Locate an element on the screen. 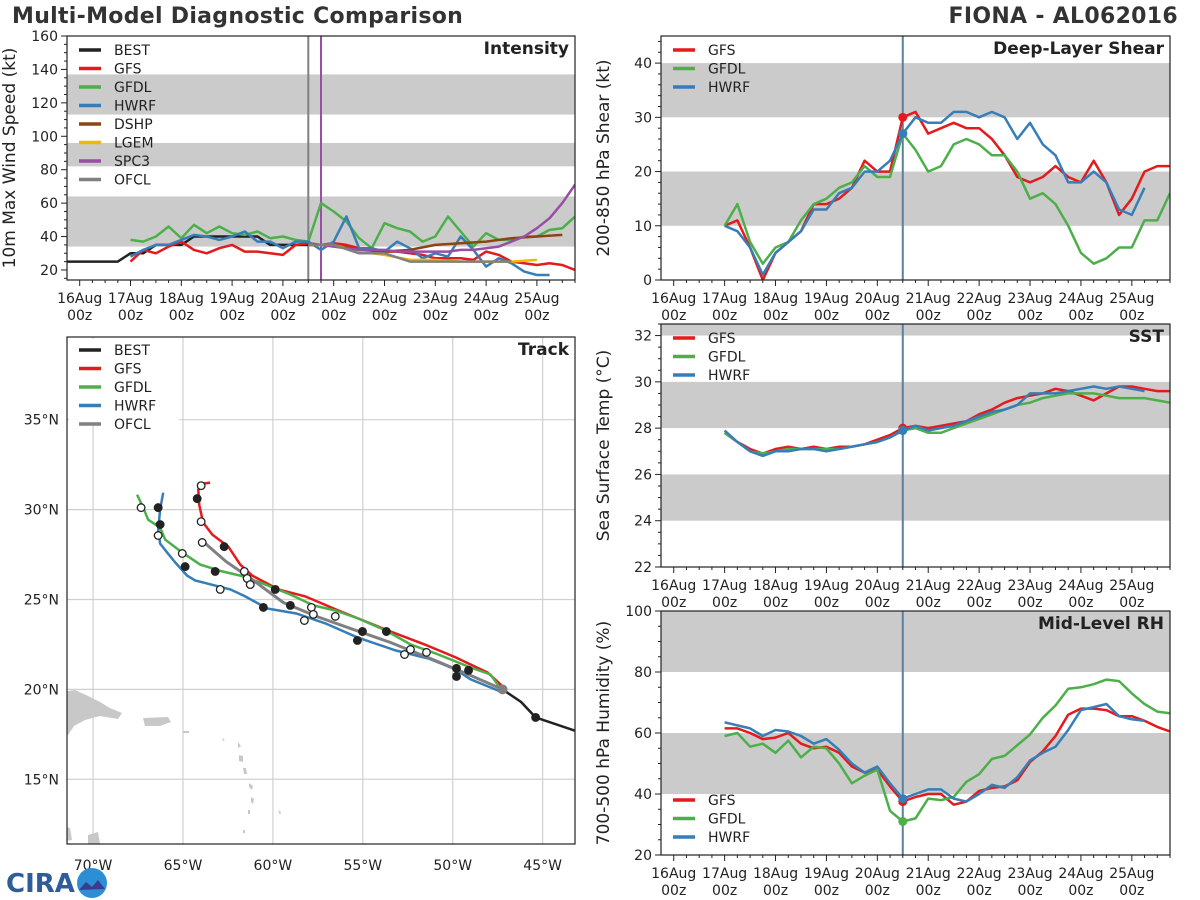 The height and width of the screenshot is (900, 1200). y-tick-label: 26 is located at coordinates (643, 475).